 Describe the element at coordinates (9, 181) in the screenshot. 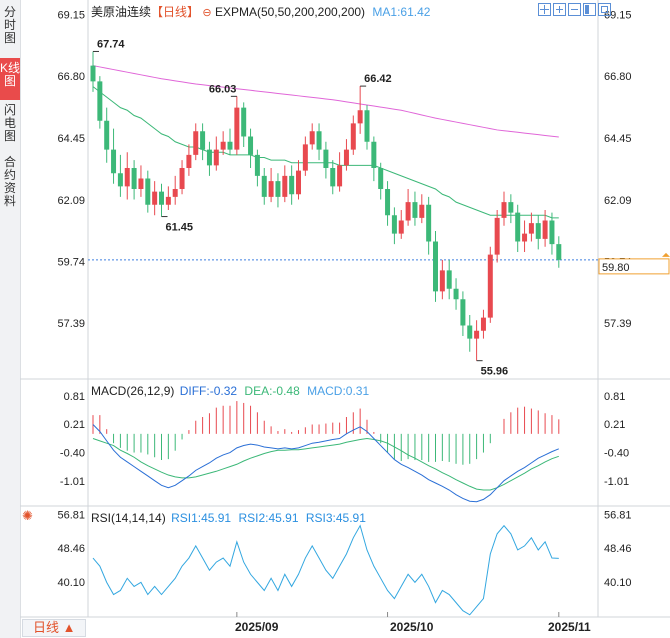

I see `tab-contract-info: 合约资料` at that location.